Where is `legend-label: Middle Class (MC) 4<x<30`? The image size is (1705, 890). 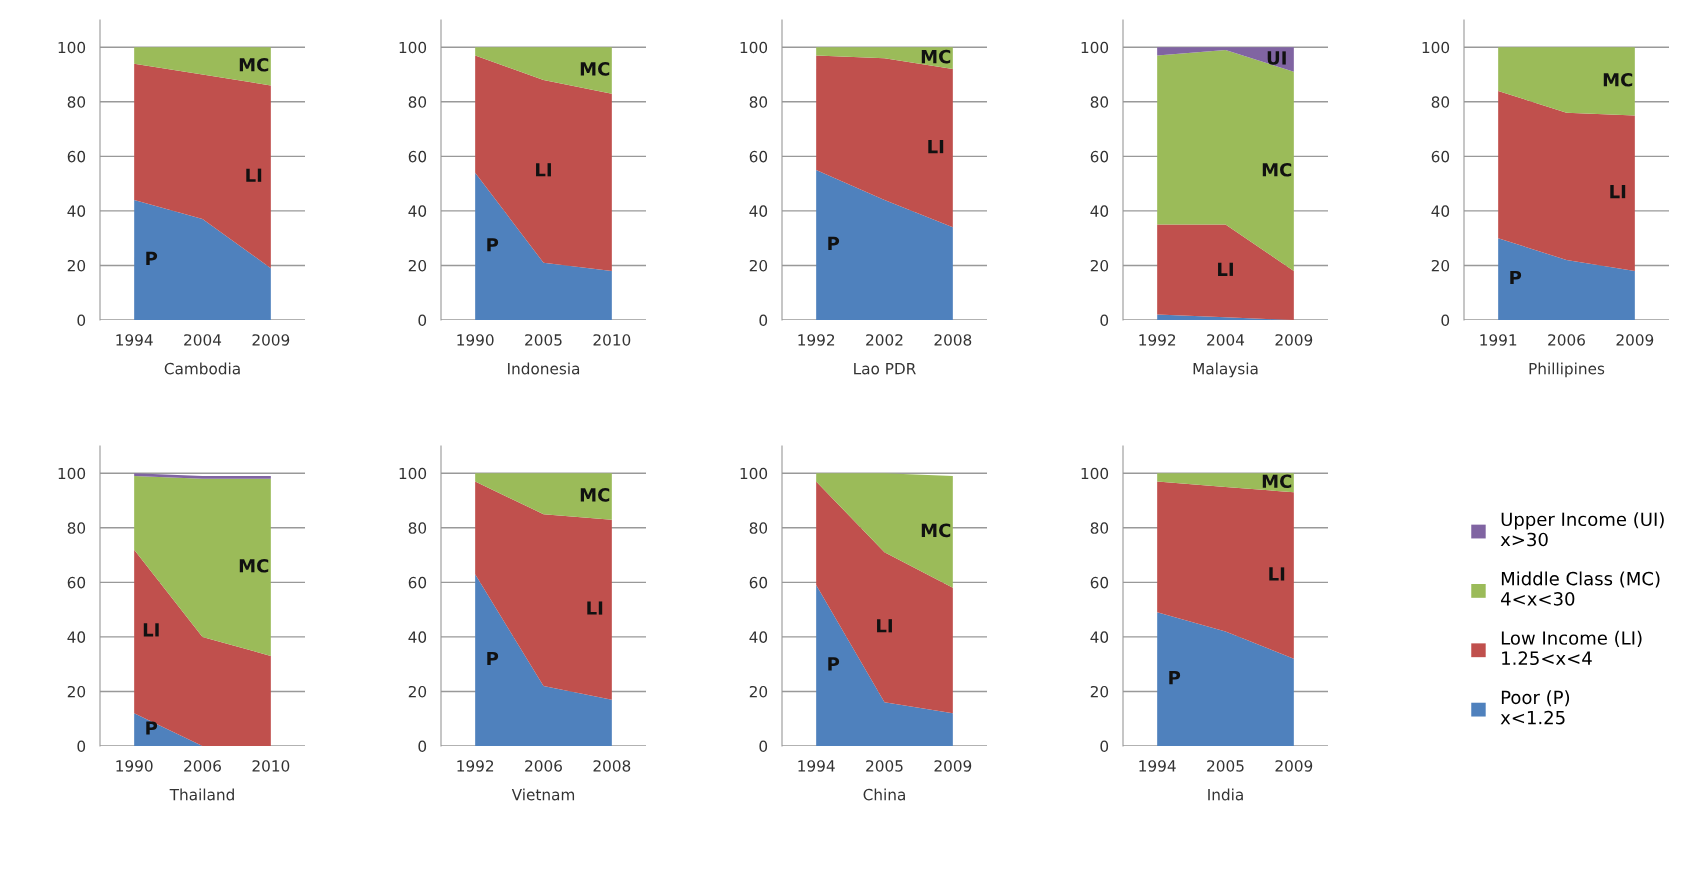 legend-label: Middle Class (MC) 4<x<30 is located at coordinates (1580, 588).